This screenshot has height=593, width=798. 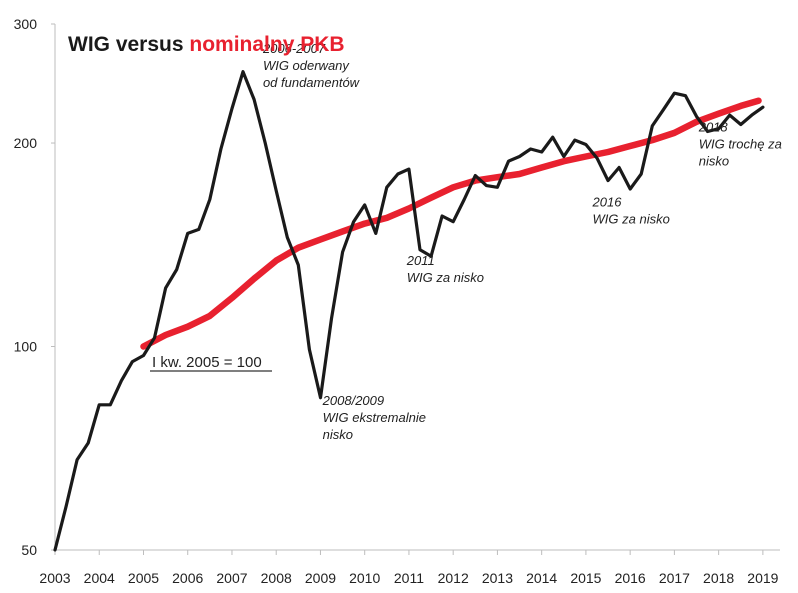 What do you see at coordinates (631, 211) in the screenshot?
I see `annotation: 2016 WIG za nisko` at bounding box center [631, 211].